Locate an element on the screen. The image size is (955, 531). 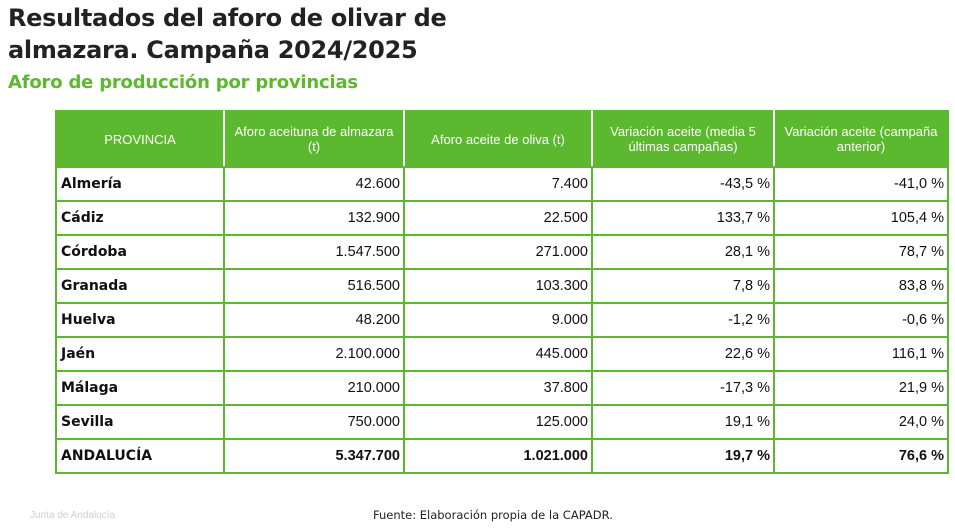
table-row: Córdoba 1.547.500 271.000 28,1 % 78,7 % is located at coordinates (502, 252).